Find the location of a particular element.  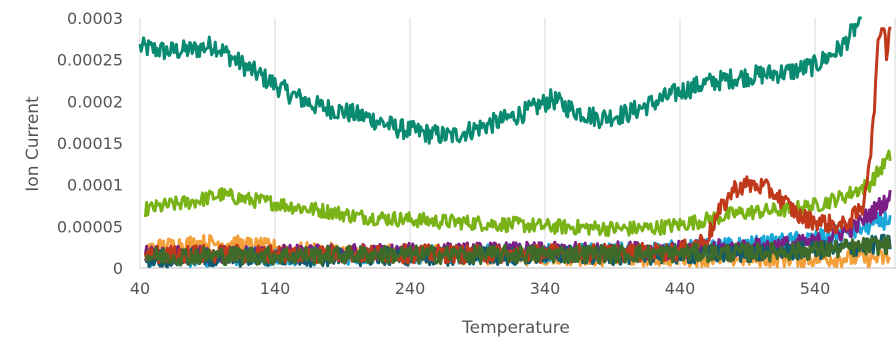

y-tick-label: 0.00025 is located at coordinates (90, 60).